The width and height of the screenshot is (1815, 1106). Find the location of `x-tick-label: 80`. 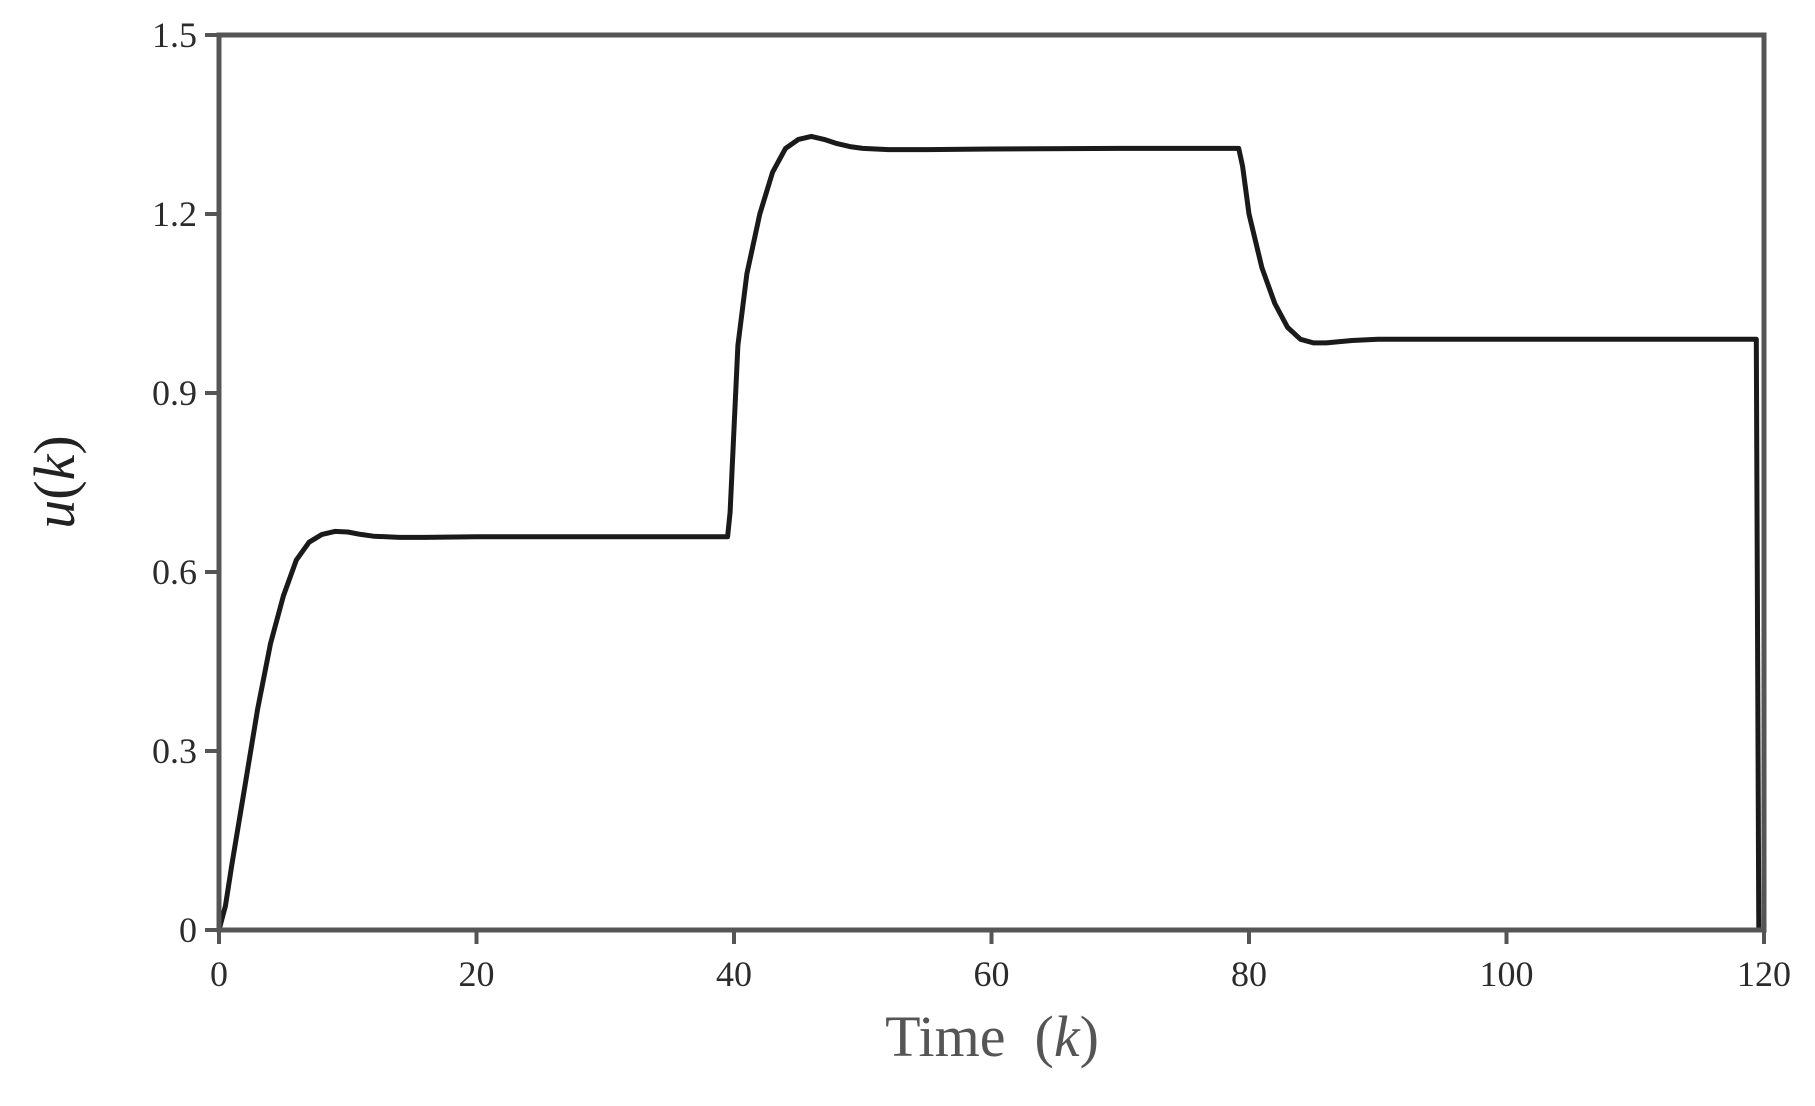

x-tick-label: 80 is located at coordinates (1249, 974).